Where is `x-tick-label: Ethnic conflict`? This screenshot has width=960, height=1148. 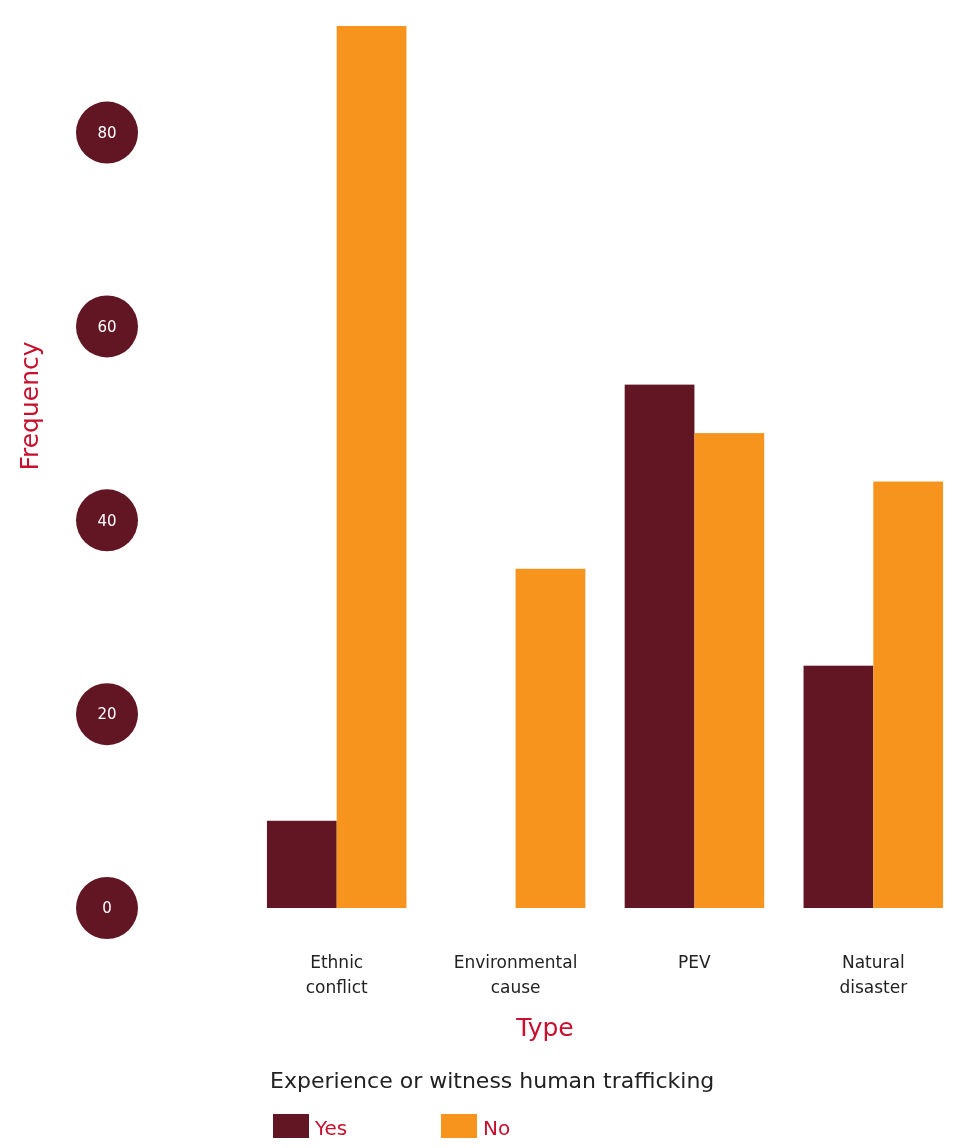 x-tick-label: Ethnic conflict is located at coordinates (337, 974).